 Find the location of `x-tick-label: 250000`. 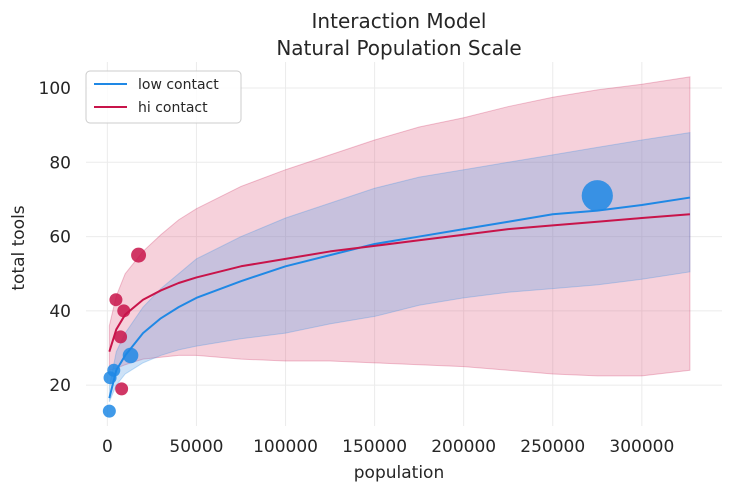

x-tick-label: 250000 is located at coordinates (552, 447).